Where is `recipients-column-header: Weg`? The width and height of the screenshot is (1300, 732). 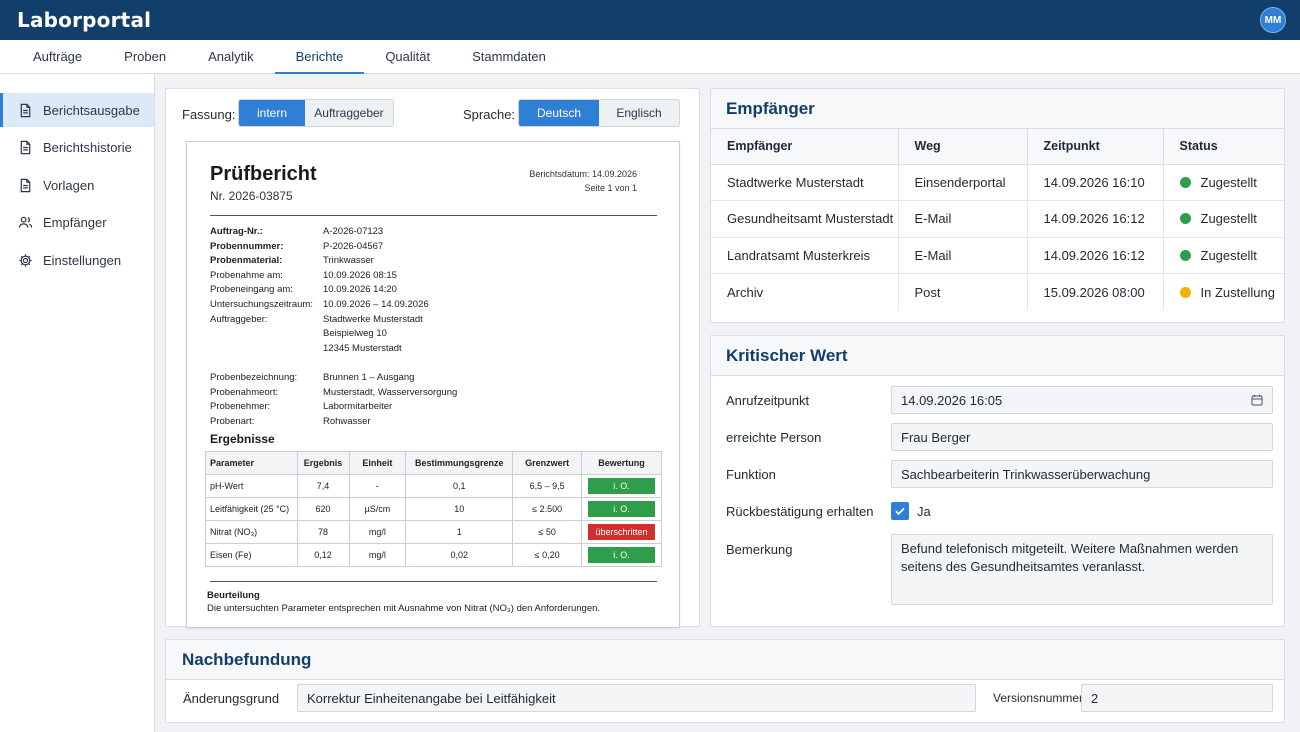 recipients-column-header: Weg is located at coordinates (963, 147).